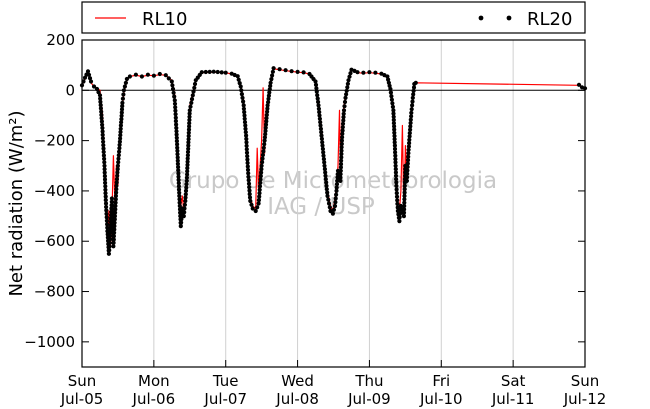 The height and width of the screenshot is (409, 650). What do you see at coordinates (481, 18) in the screenshot?
I see `legend-rl20-marker-left` at bounding box center [481, 18].